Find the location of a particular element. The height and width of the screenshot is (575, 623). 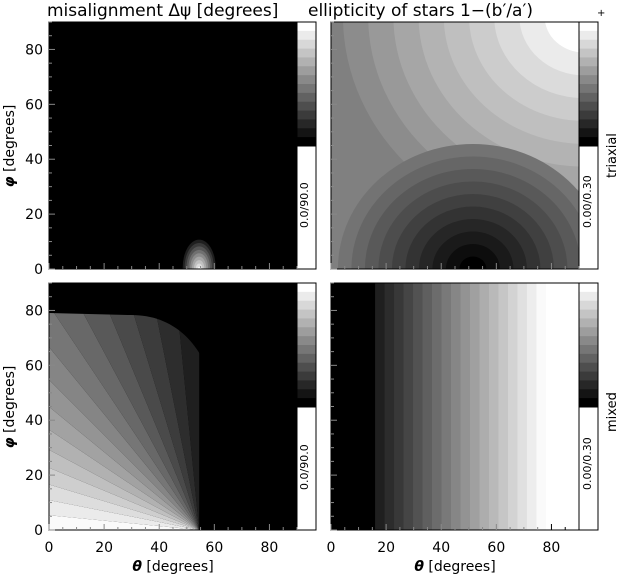

y-axis-label-top: φ [degrees] is located at coordinates (10, 146).